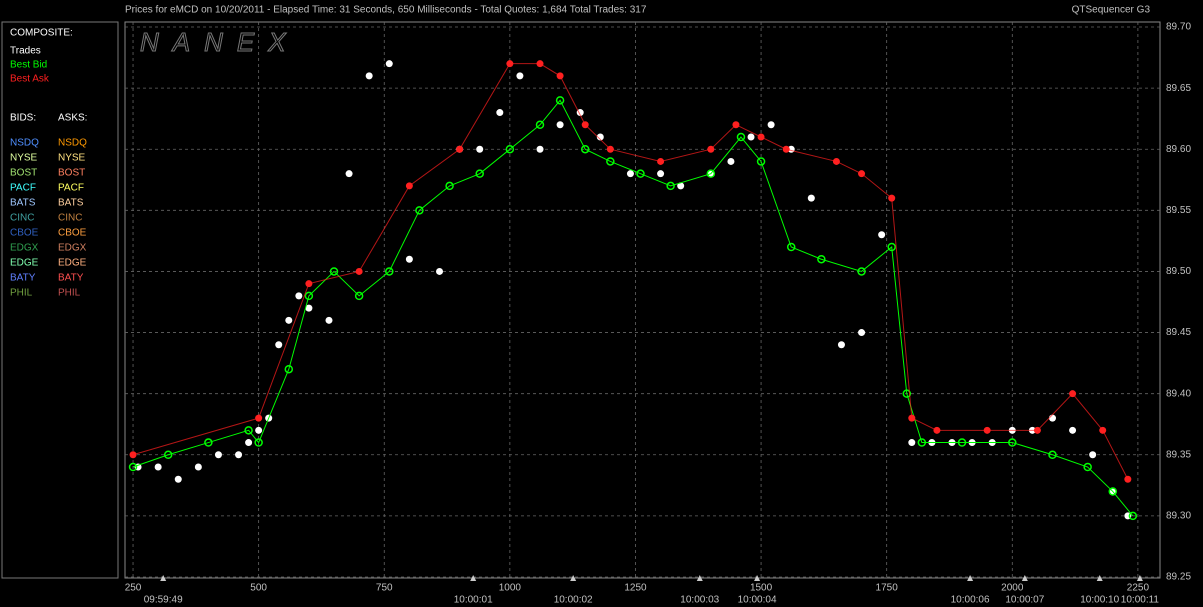  What do you see at coordinates (71, 188) in the screenshot?
I see `legend-ask: PACF` at bounding box center [71, 188].